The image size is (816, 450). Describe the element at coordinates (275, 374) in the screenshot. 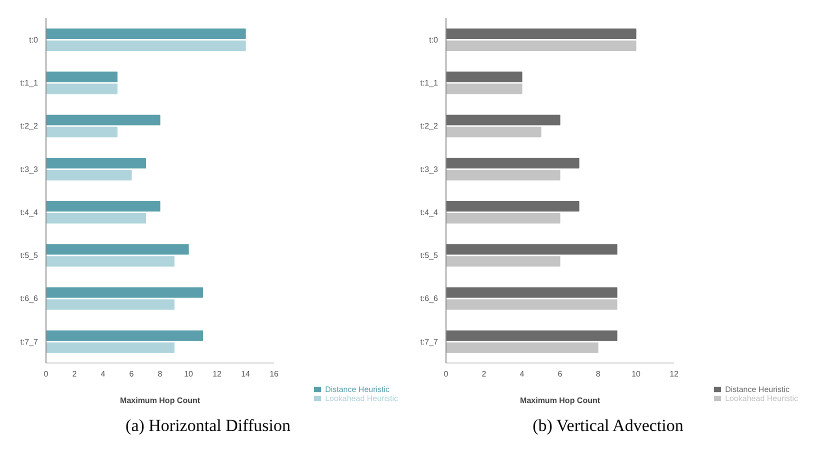

I see `x-tick-label: 16` at that location.